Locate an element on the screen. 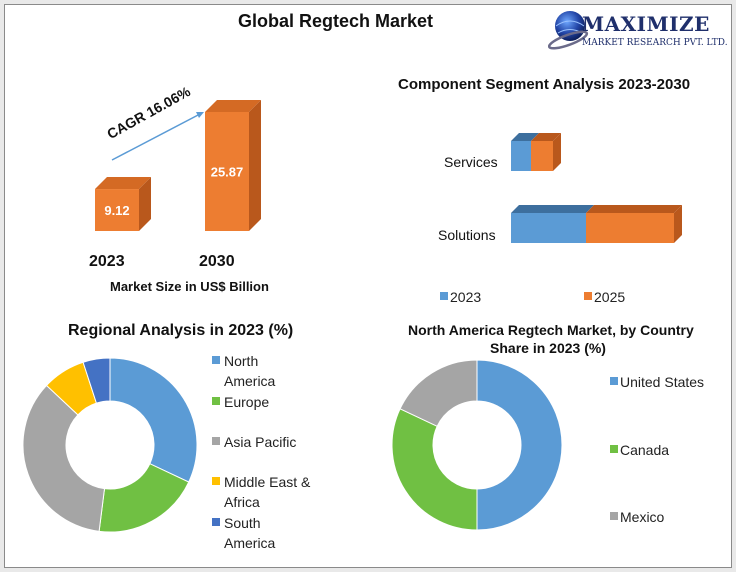 This screenshot has height=572, width=736. logo-subtitle: MARKET RESEARCH PVT. LTD. is located at coordinates (655, 43).